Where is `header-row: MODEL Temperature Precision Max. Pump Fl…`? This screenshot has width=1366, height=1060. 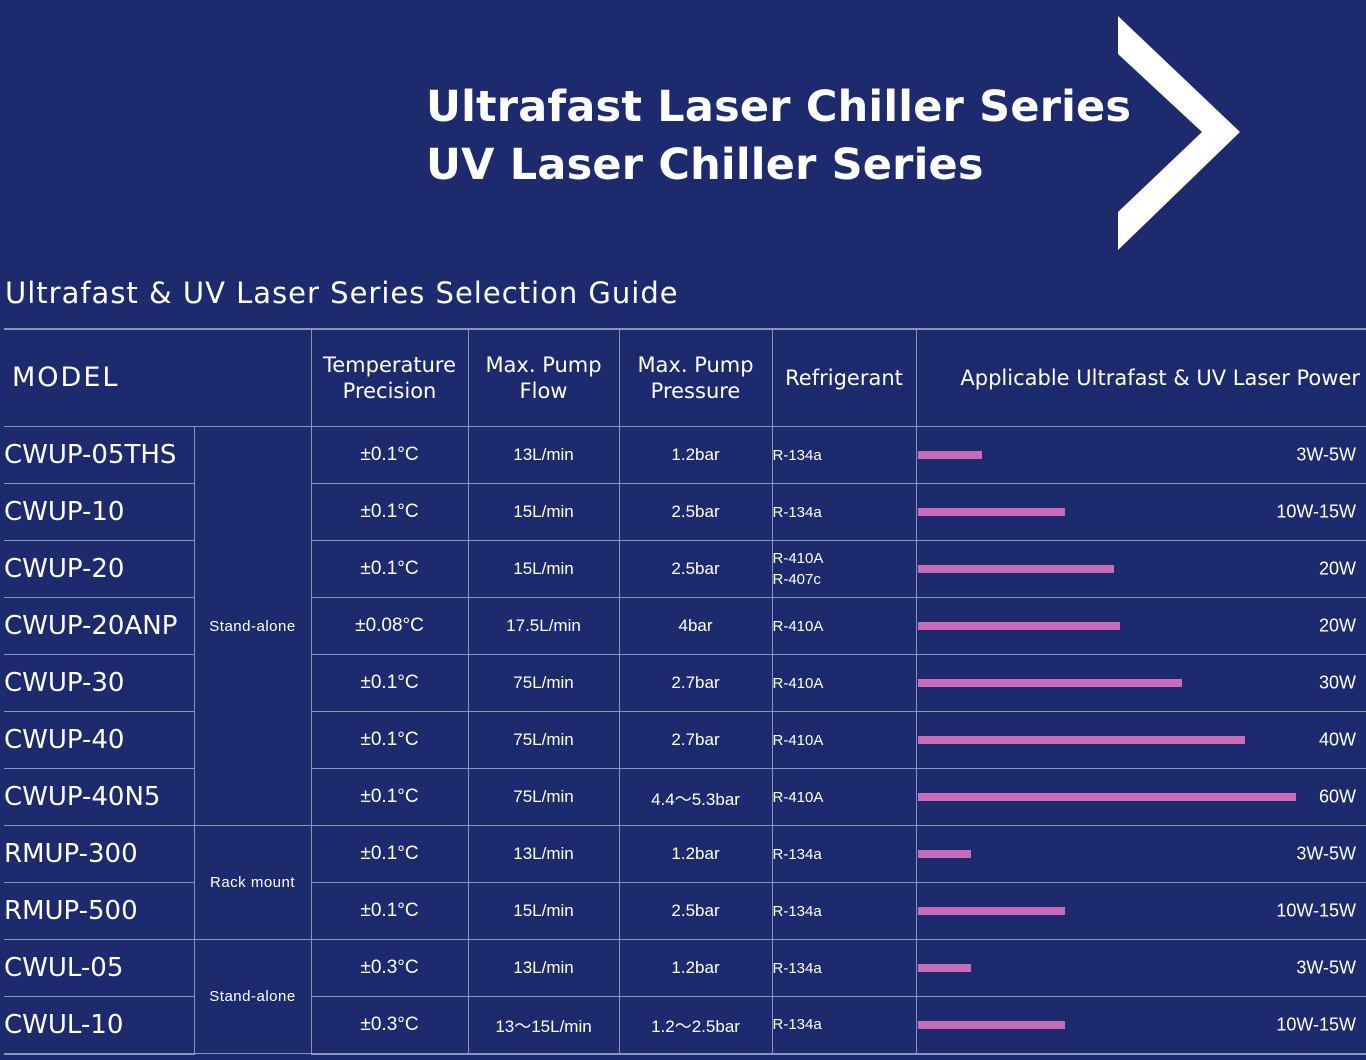
header-row: MODEL Temperature Precision Max. Pump Fl… is located at coordinates (685, 377).